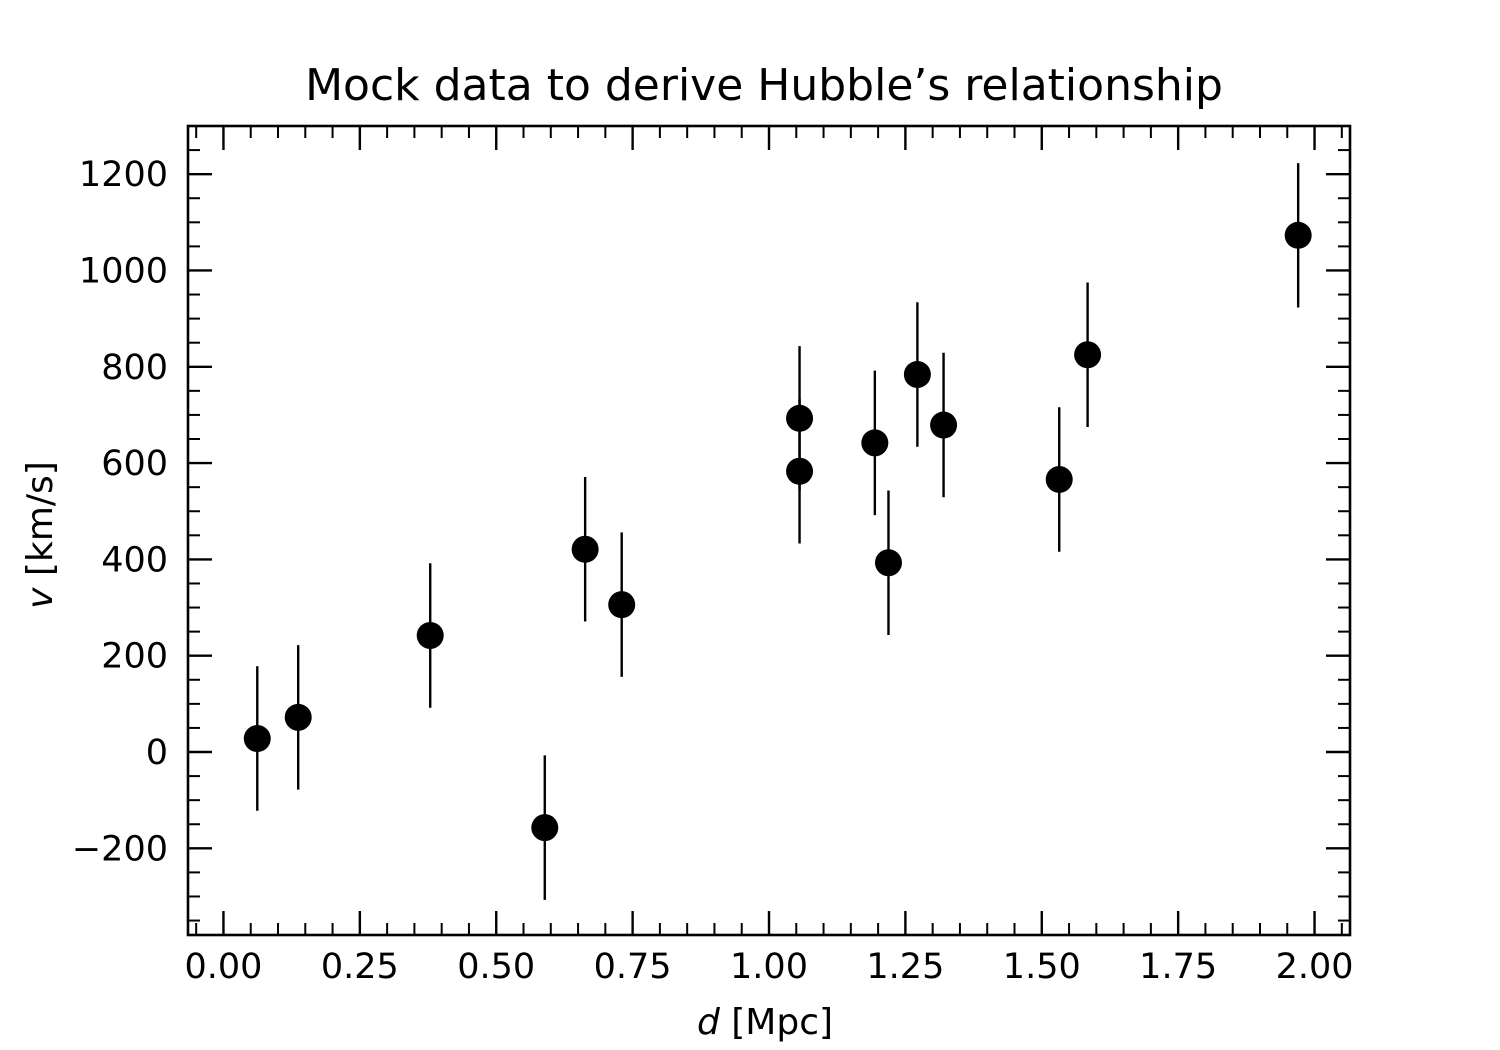 The width and height of the screenshot is (1500, 1050). What do you see at coordinates (496, 967) in the screenshot?
I see `x-tick-label: 0.50` at bounding box center [496, 967].